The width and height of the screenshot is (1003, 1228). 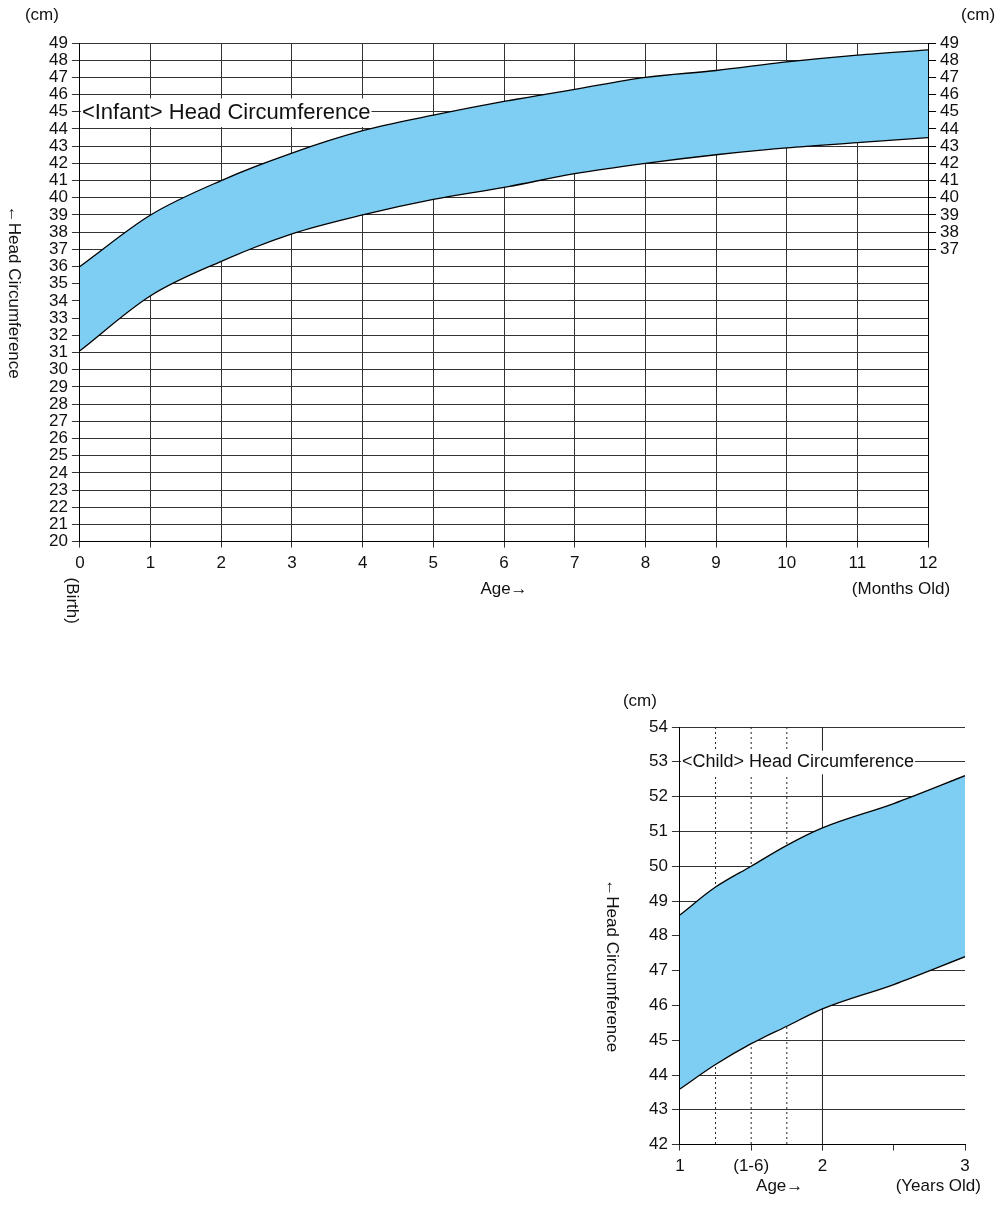 What do you see at coordinates (226, 111) in the screenshot?
I see `text: <Infant> Head Circumference` at bounding box center [226, 111].